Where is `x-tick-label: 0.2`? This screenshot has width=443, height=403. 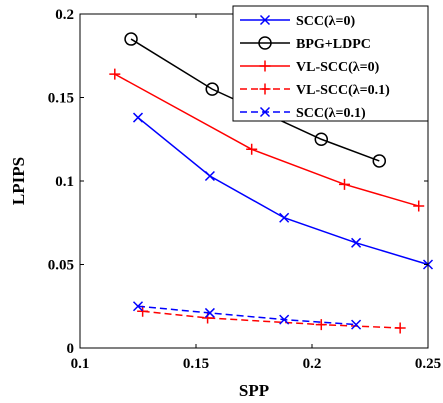
x-tick-label: 0.2 is located at coordinates (312, 364).